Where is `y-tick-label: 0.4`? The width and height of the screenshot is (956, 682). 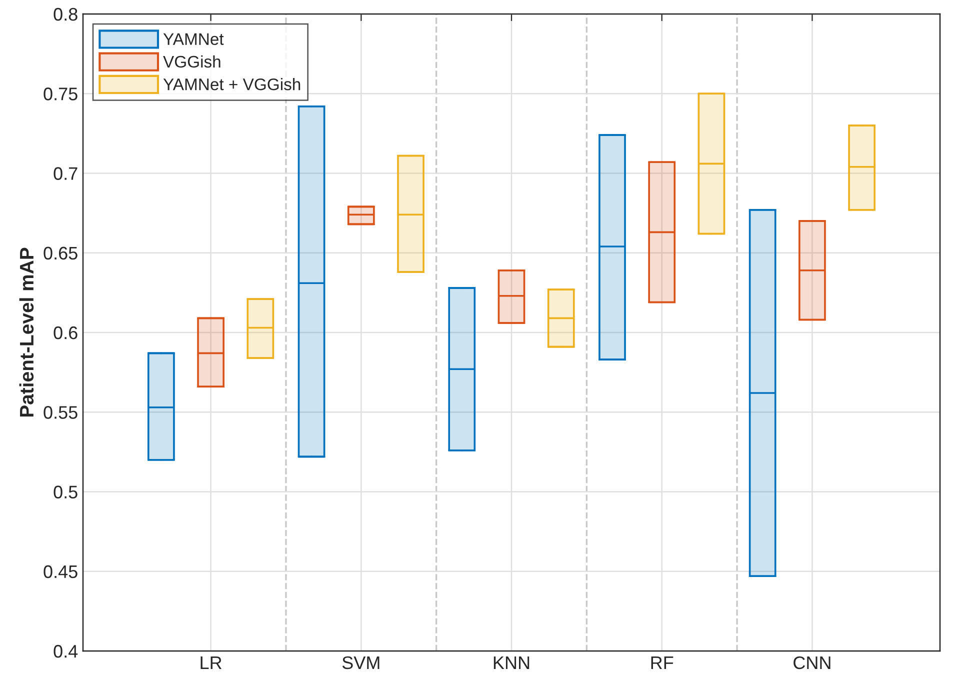
y-tick-label: 0.4 is located at coordinates (66, 651).